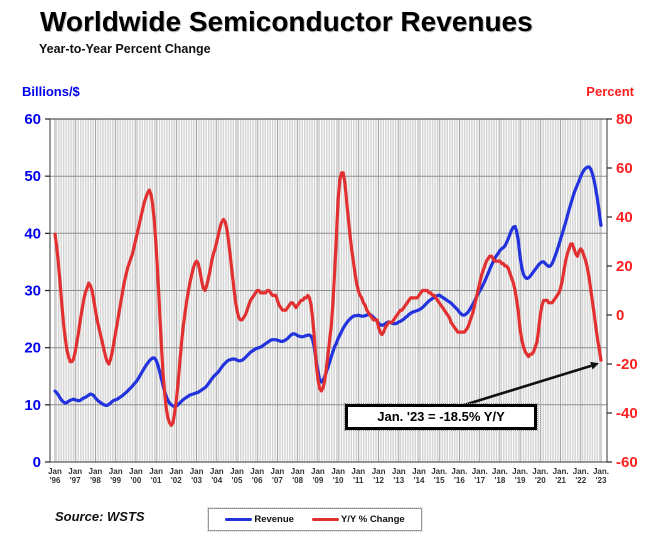 The width and height of the screenshot is (650, 539). I want to click on left-axis-ticks: 0 10 20 30 40 50 60, so click(37, 291).